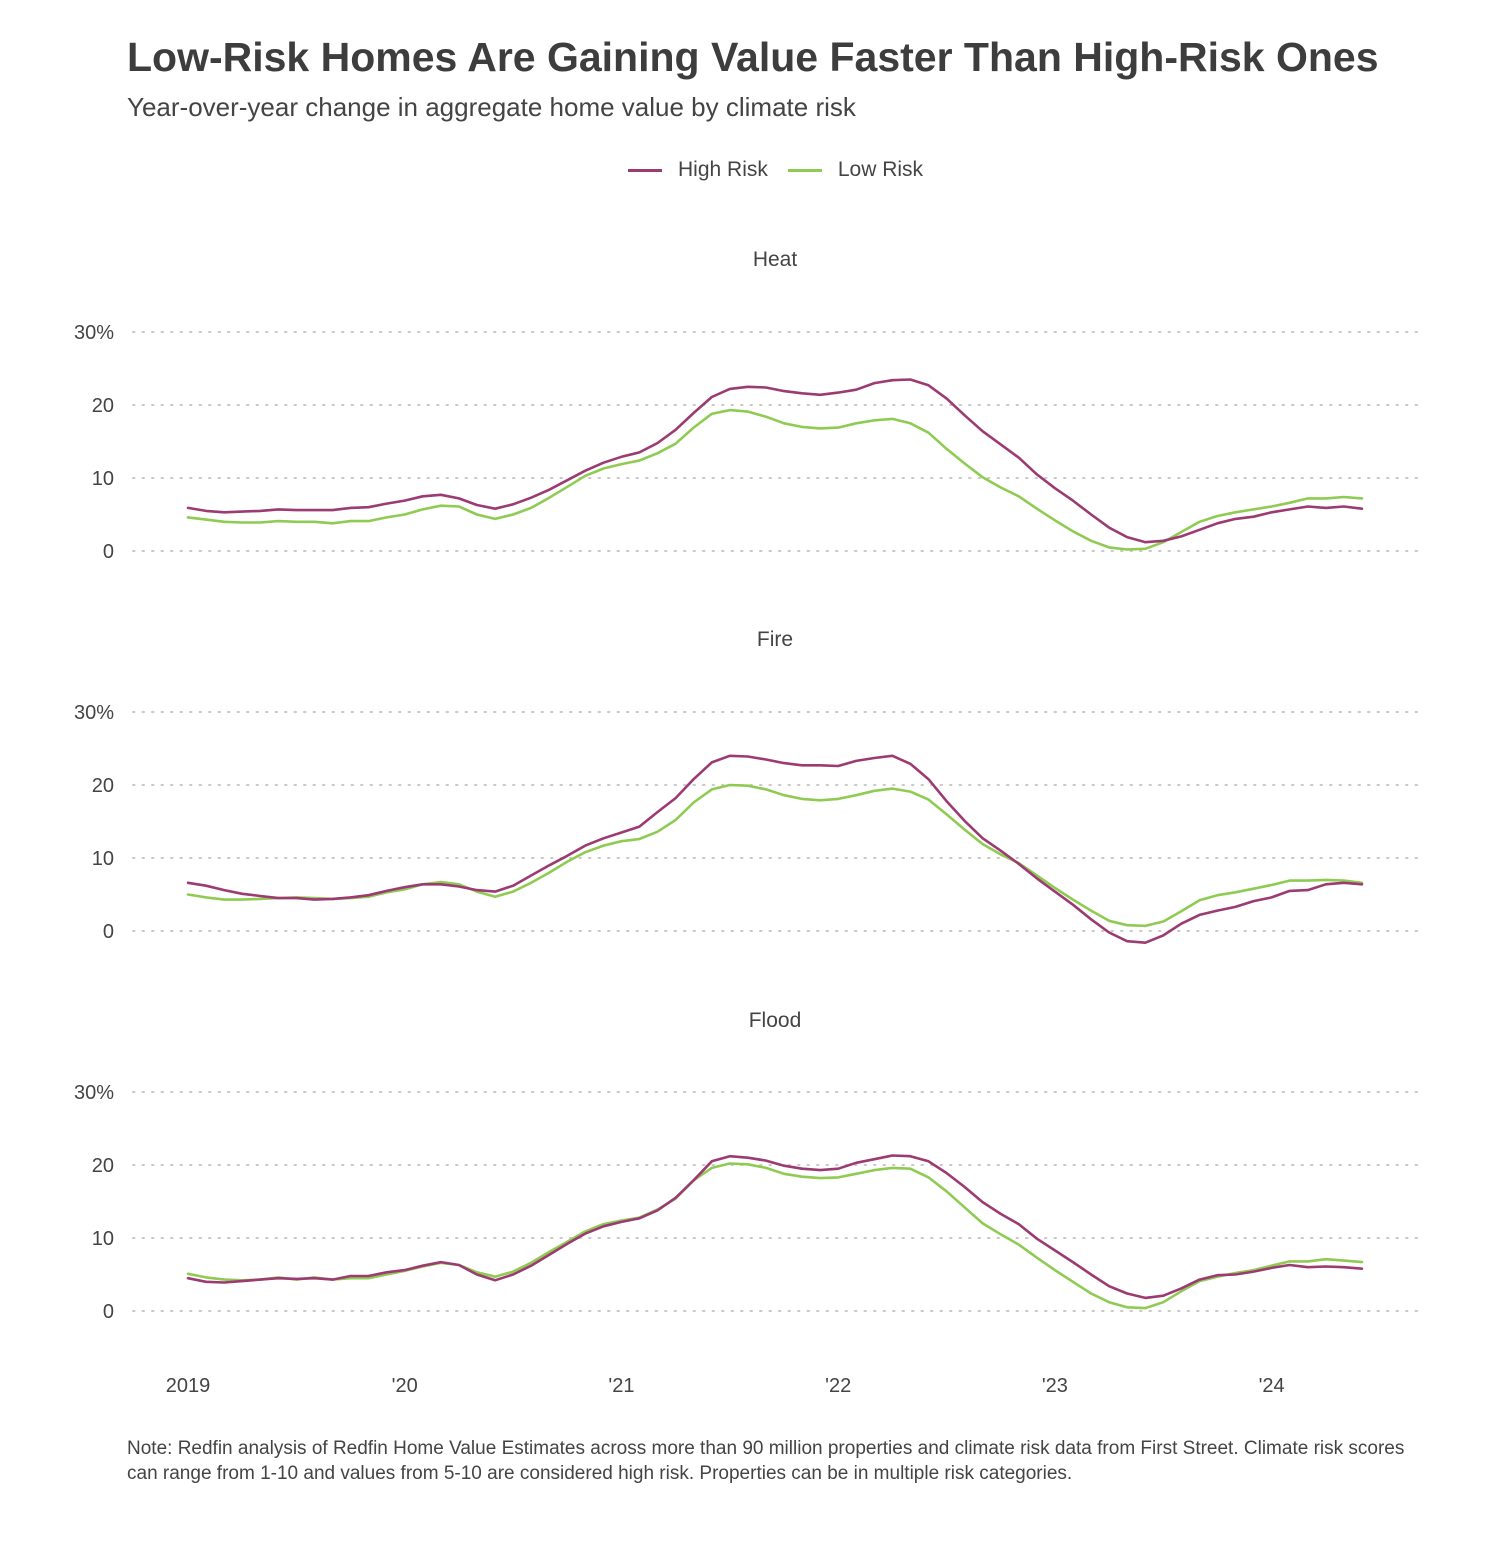 This screenshot has width=1490, height=1542. I want to click on x-tick-label: '24, so click(1272, 1386).